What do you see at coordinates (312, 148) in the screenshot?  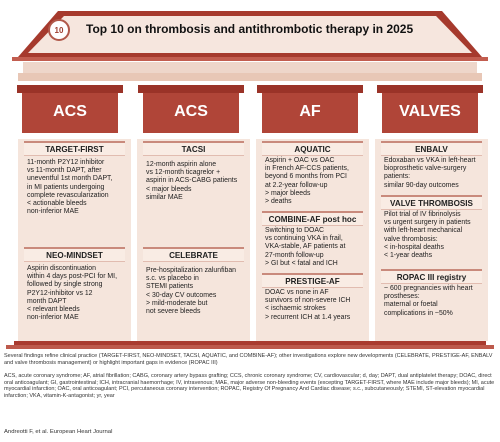 I see `trial-title-aquatic: AQUATIC` at bounding box center [312, 148].